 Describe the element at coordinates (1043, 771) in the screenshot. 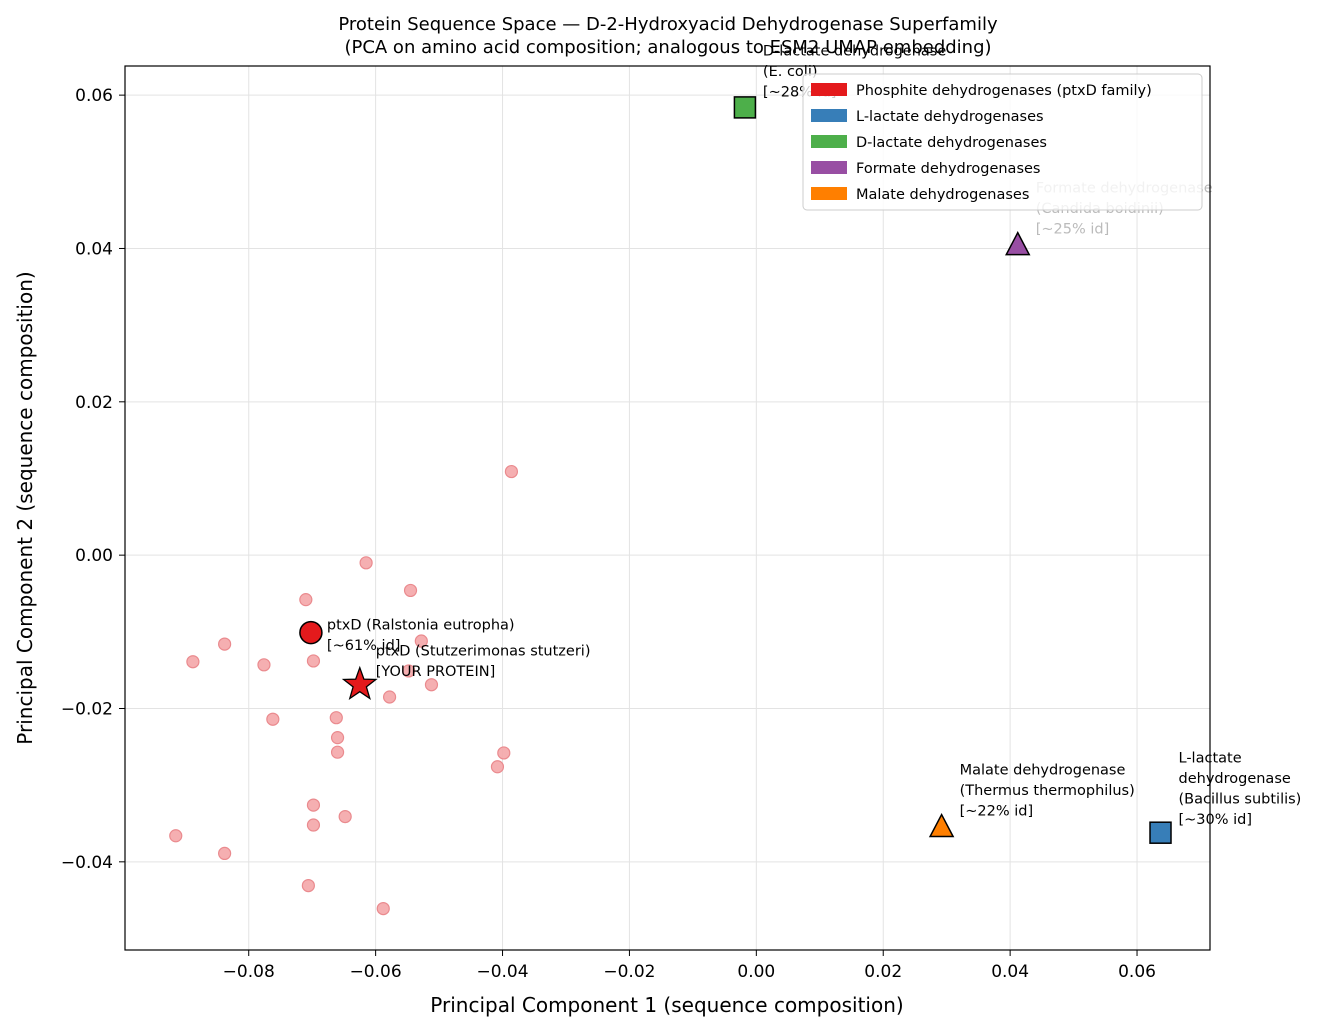

I see `annotation-line: Malate dehydrogenase` at that location.